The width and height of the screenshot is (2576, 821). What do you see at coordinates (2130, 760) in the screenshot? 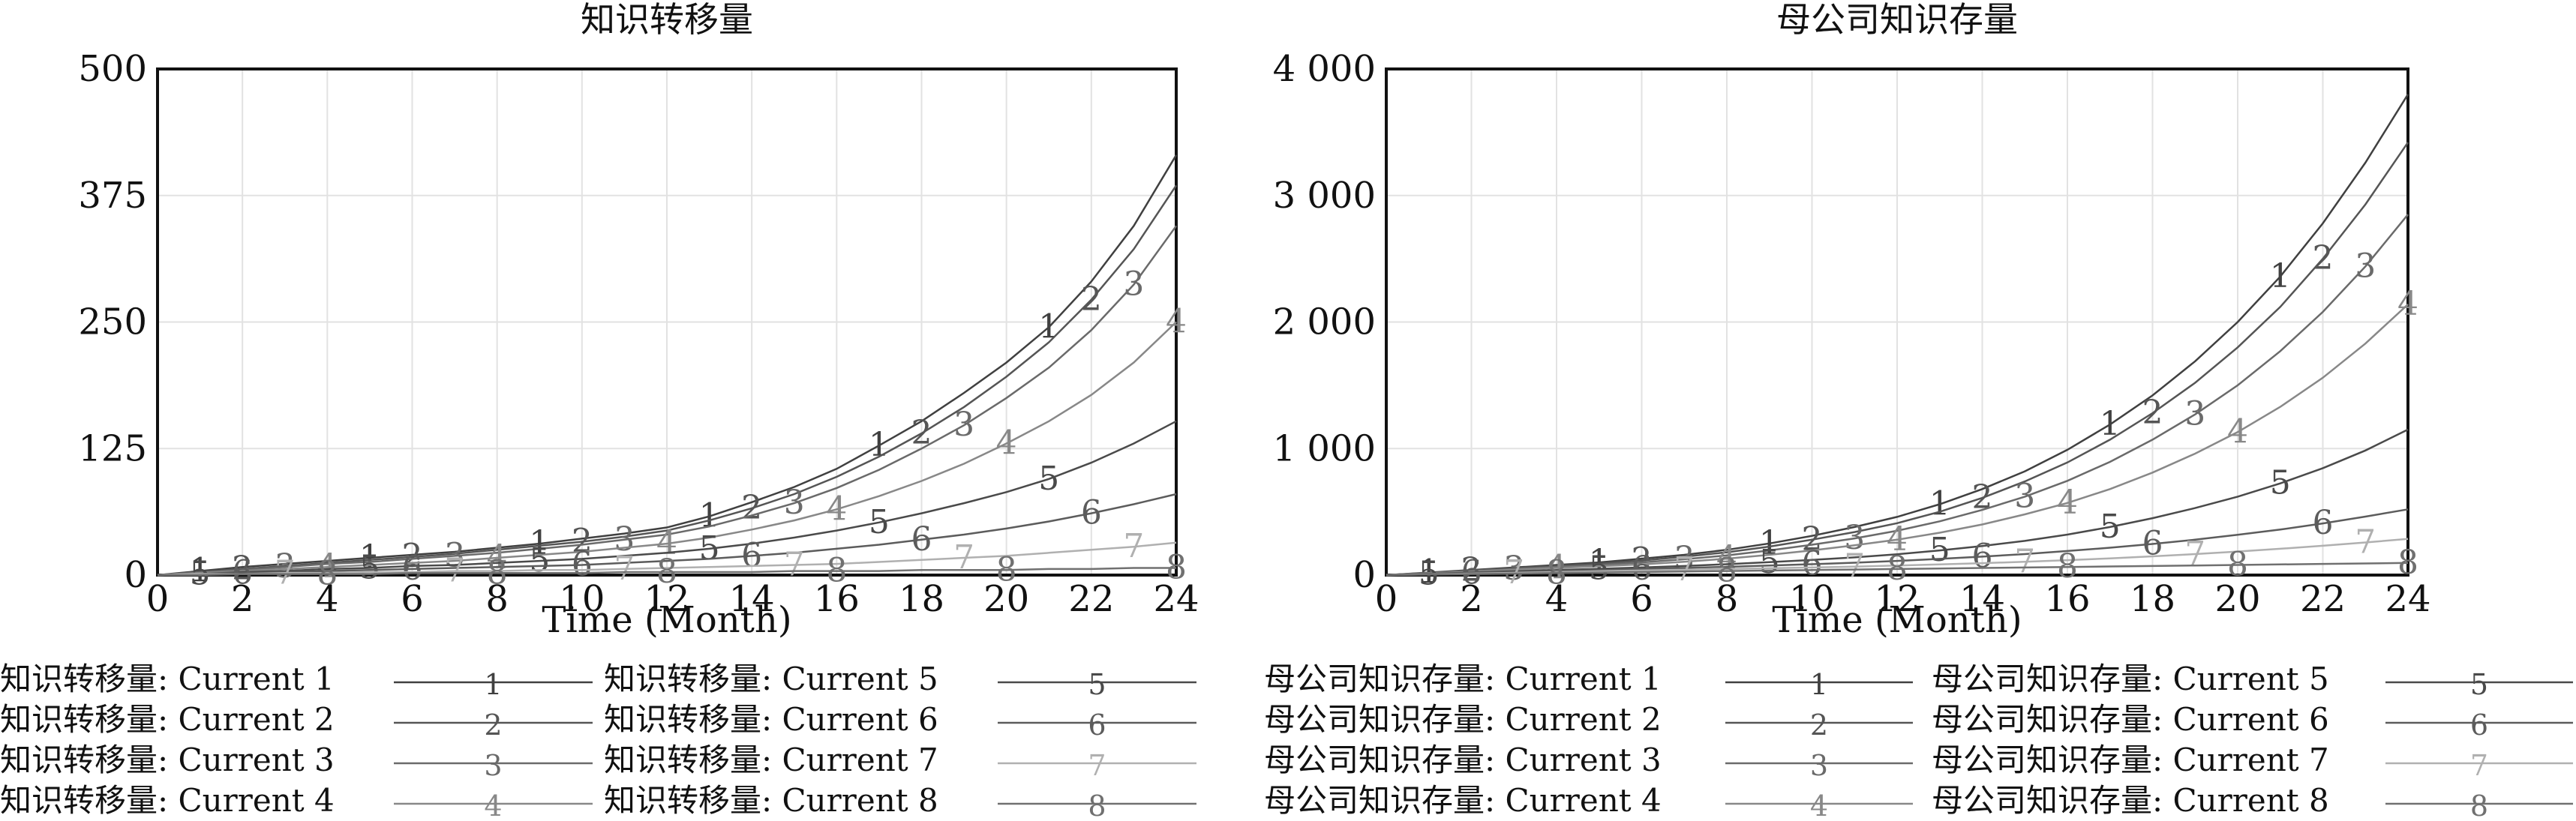
I see `legend-label: 母公司知识存量: Current 7` at bounding box center [2130, 760].